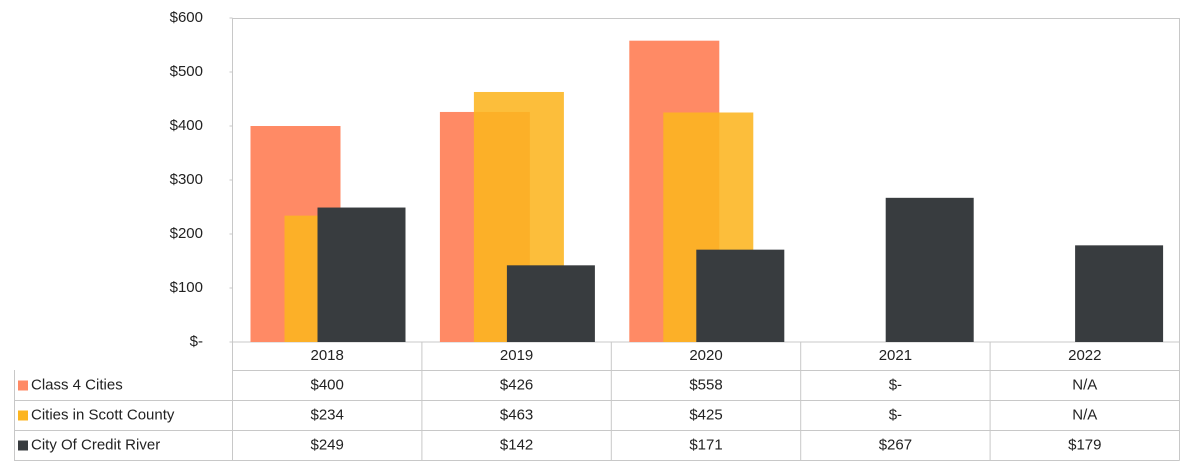 The width and height of the screenshot is (1186, 466). I want to click on table-value: $171, so click(705, 444).